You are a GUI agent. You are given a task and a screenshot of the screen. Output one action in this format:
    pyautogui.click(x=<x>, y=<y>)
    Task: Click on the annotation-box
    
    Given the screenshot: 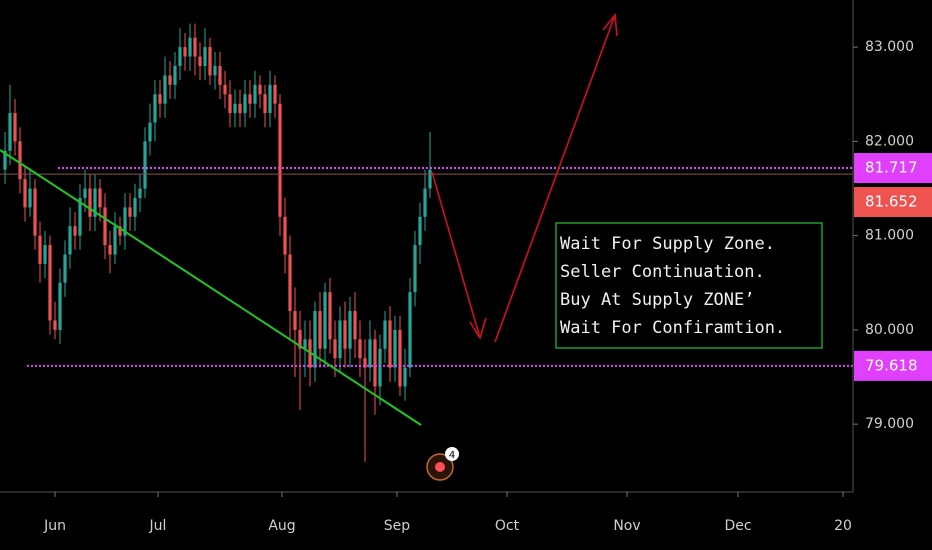 What is the action you would take?
    pyautogui.click(x=689, y=285)
    